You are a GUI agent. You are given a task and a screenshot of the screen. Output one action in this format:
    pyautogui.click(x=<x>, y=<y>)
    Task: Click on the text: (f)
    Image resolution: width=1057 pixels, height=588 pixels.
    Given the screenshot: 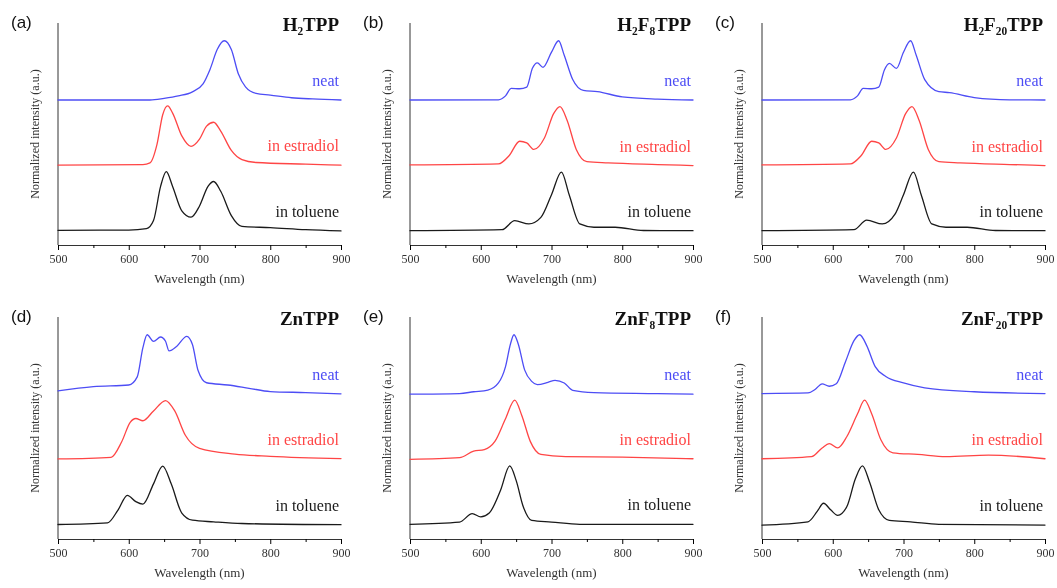 What is the action you would take?
    pyautogui.click(x=723, y=316)
    